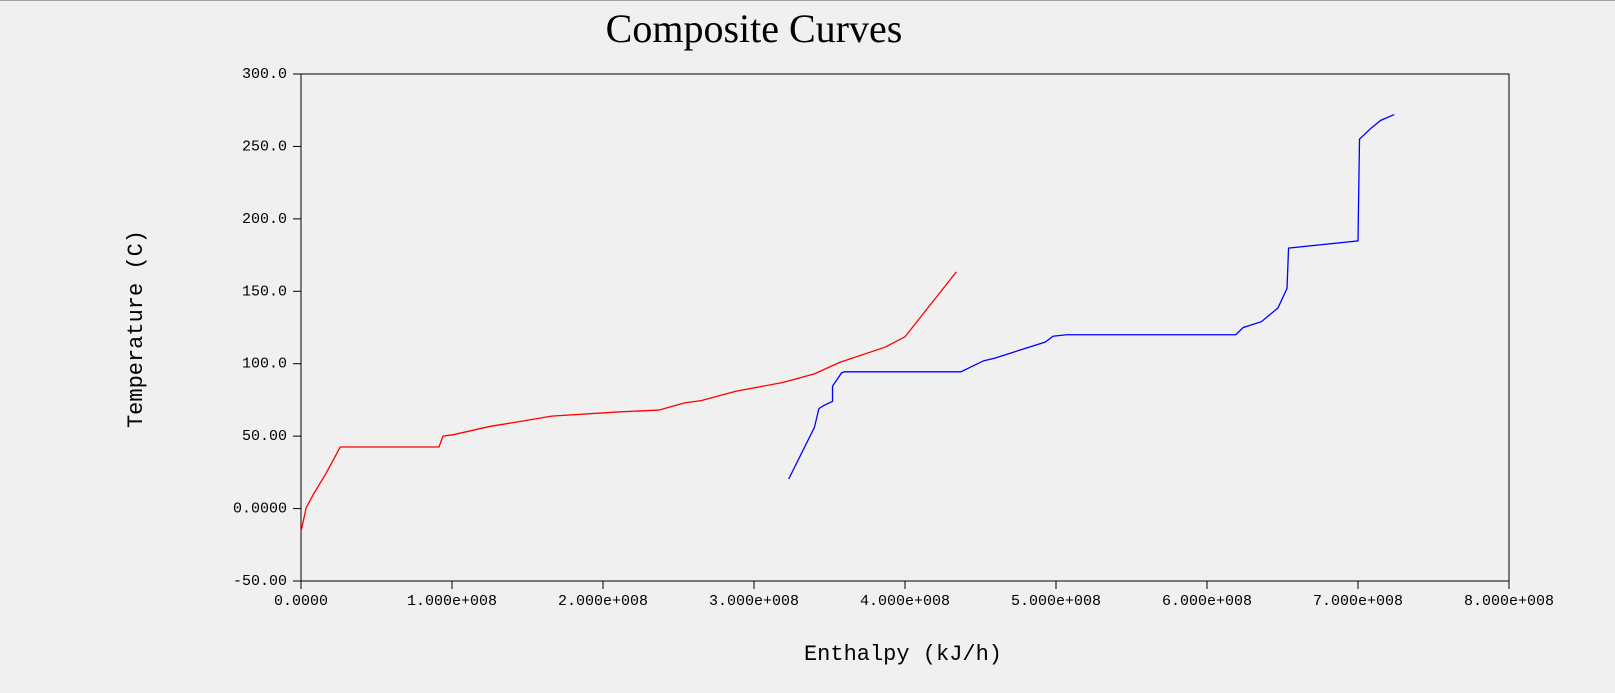  What do you see at coordinates (1056, 601) in the screenshot?
I see `x-tick-label: 5.000e+008` at bounding box center [1056, 601].